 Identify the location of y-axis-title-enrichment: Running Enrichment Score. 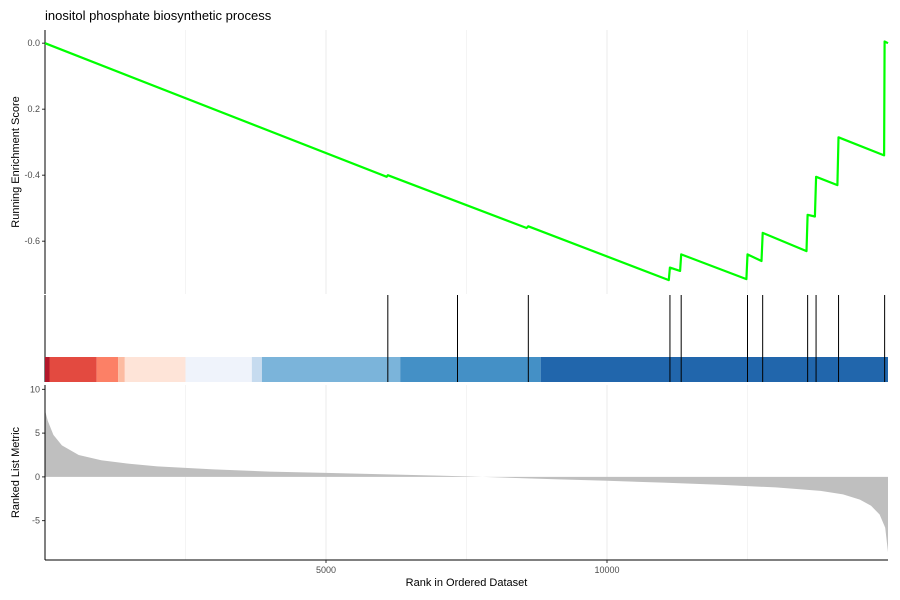
(16, 161).